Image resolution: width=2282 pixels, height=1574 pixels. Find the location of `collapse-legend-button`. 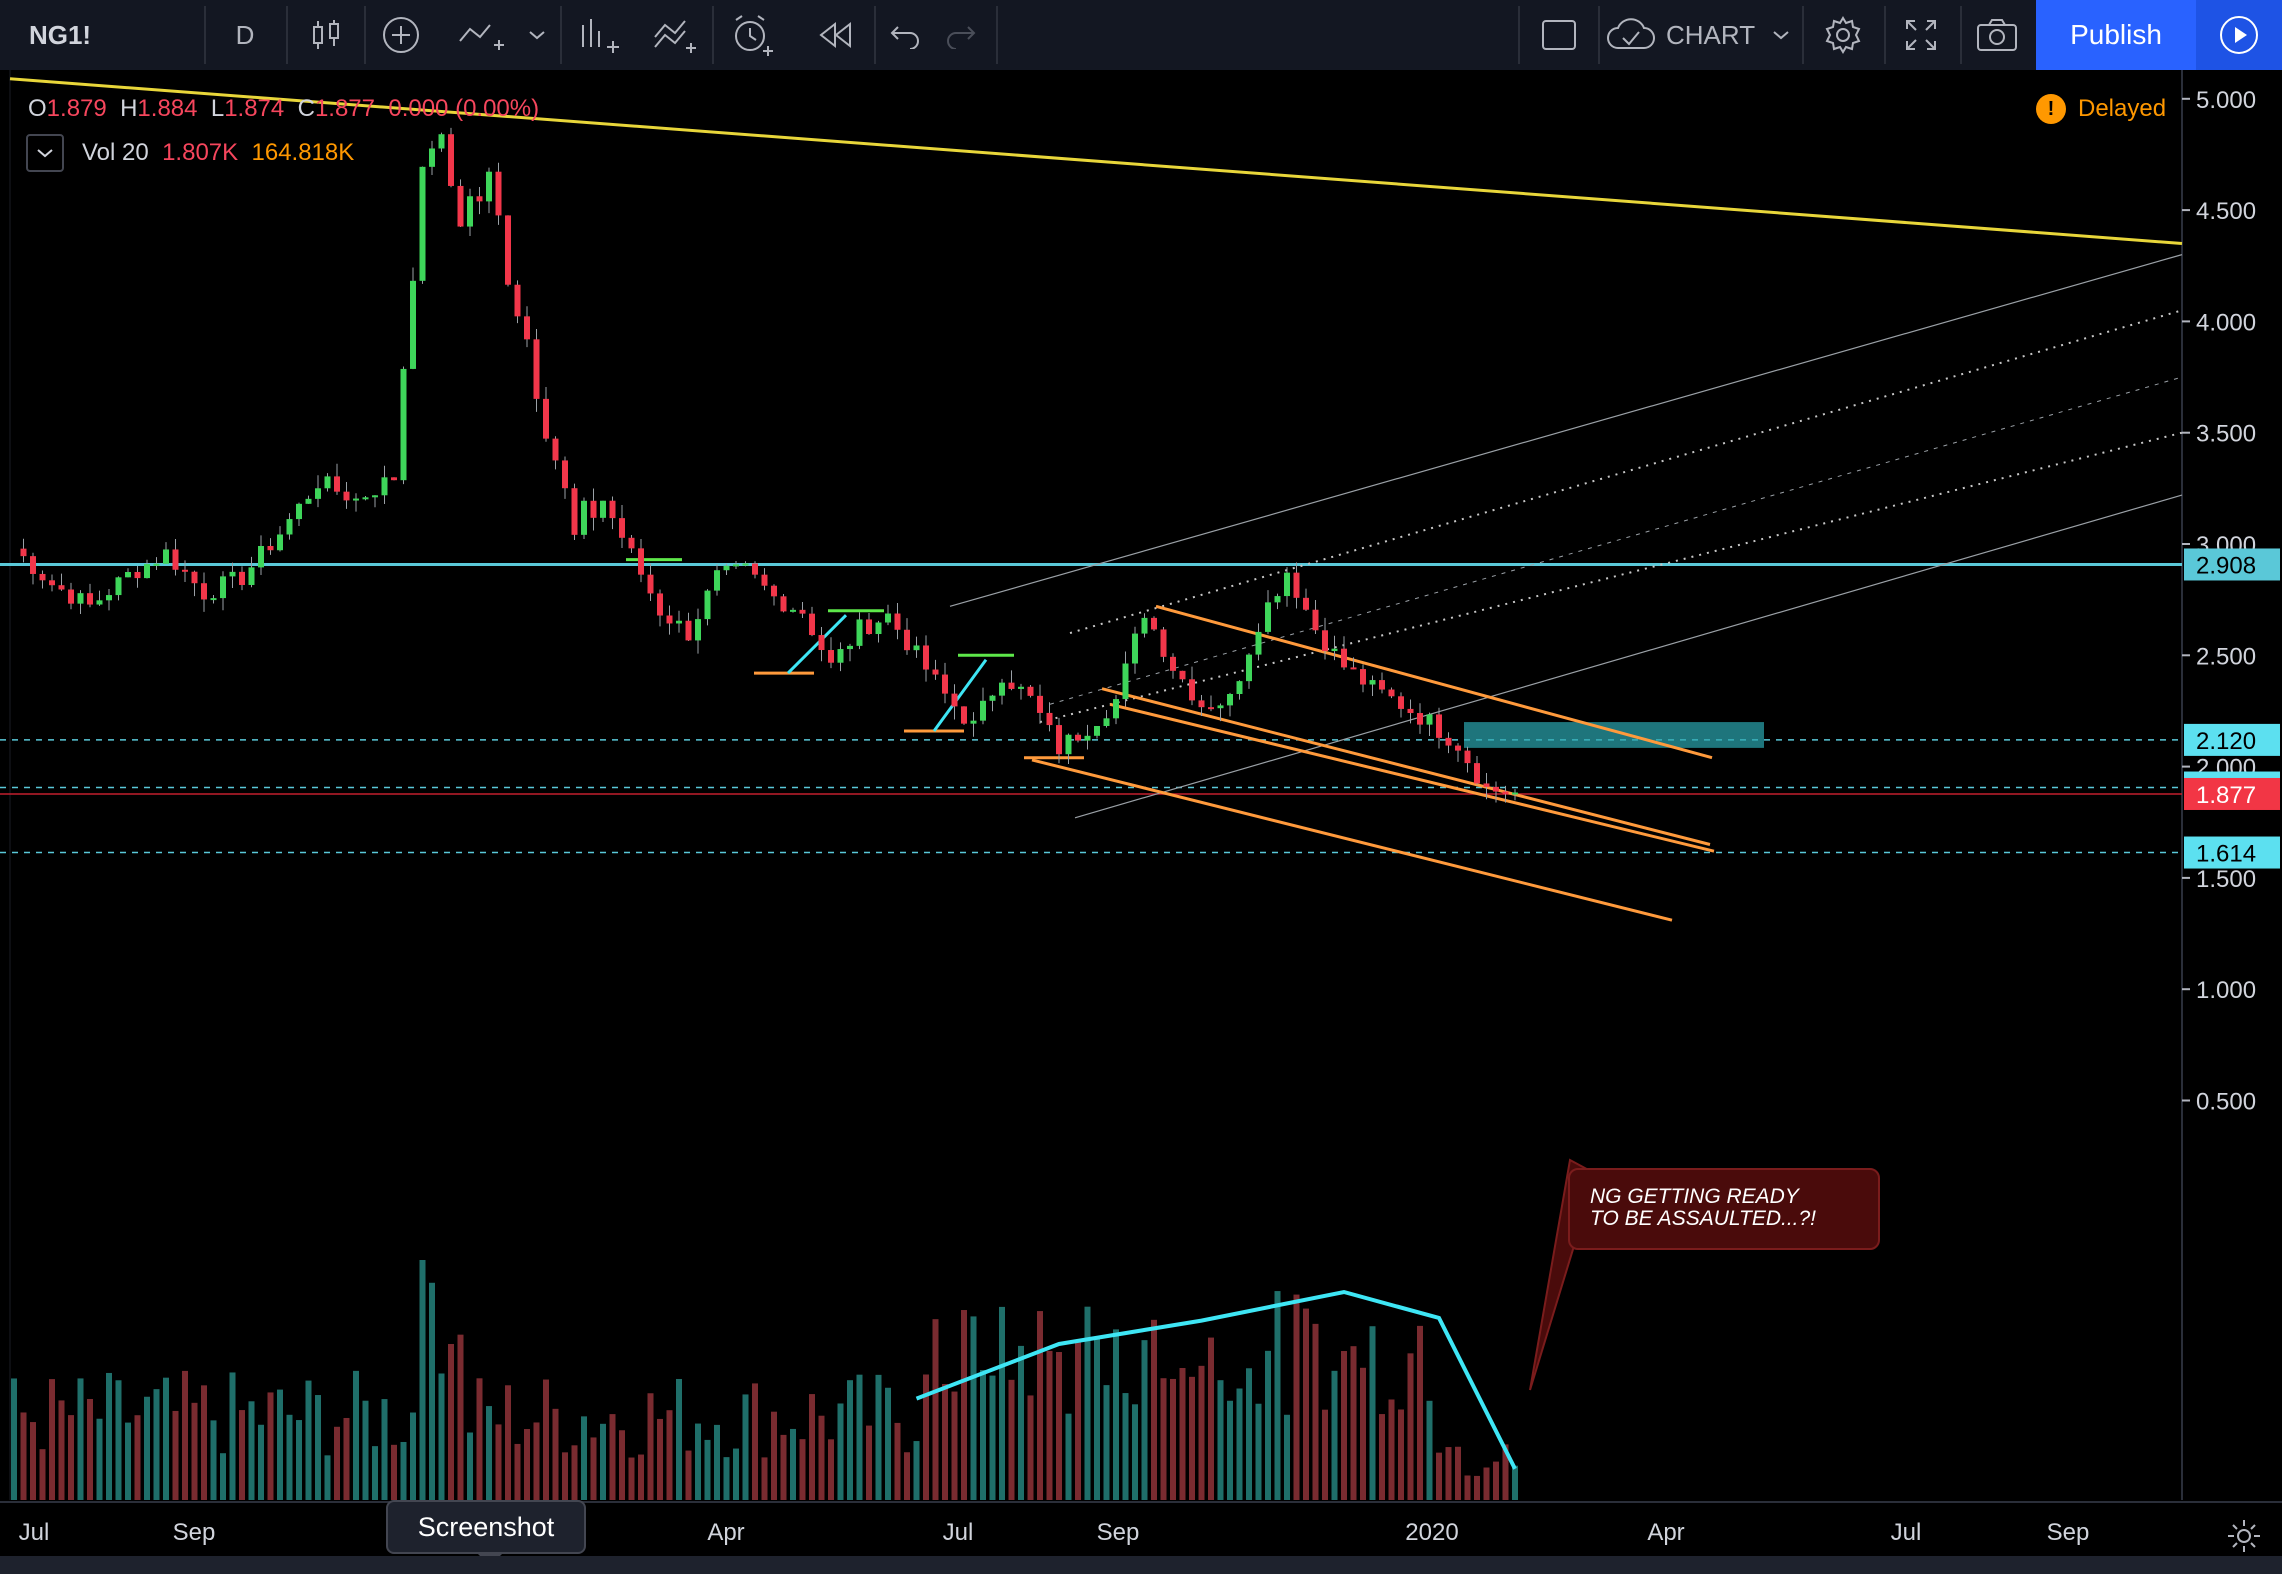

collapse-legend-button is located at coordinates (45, 153).